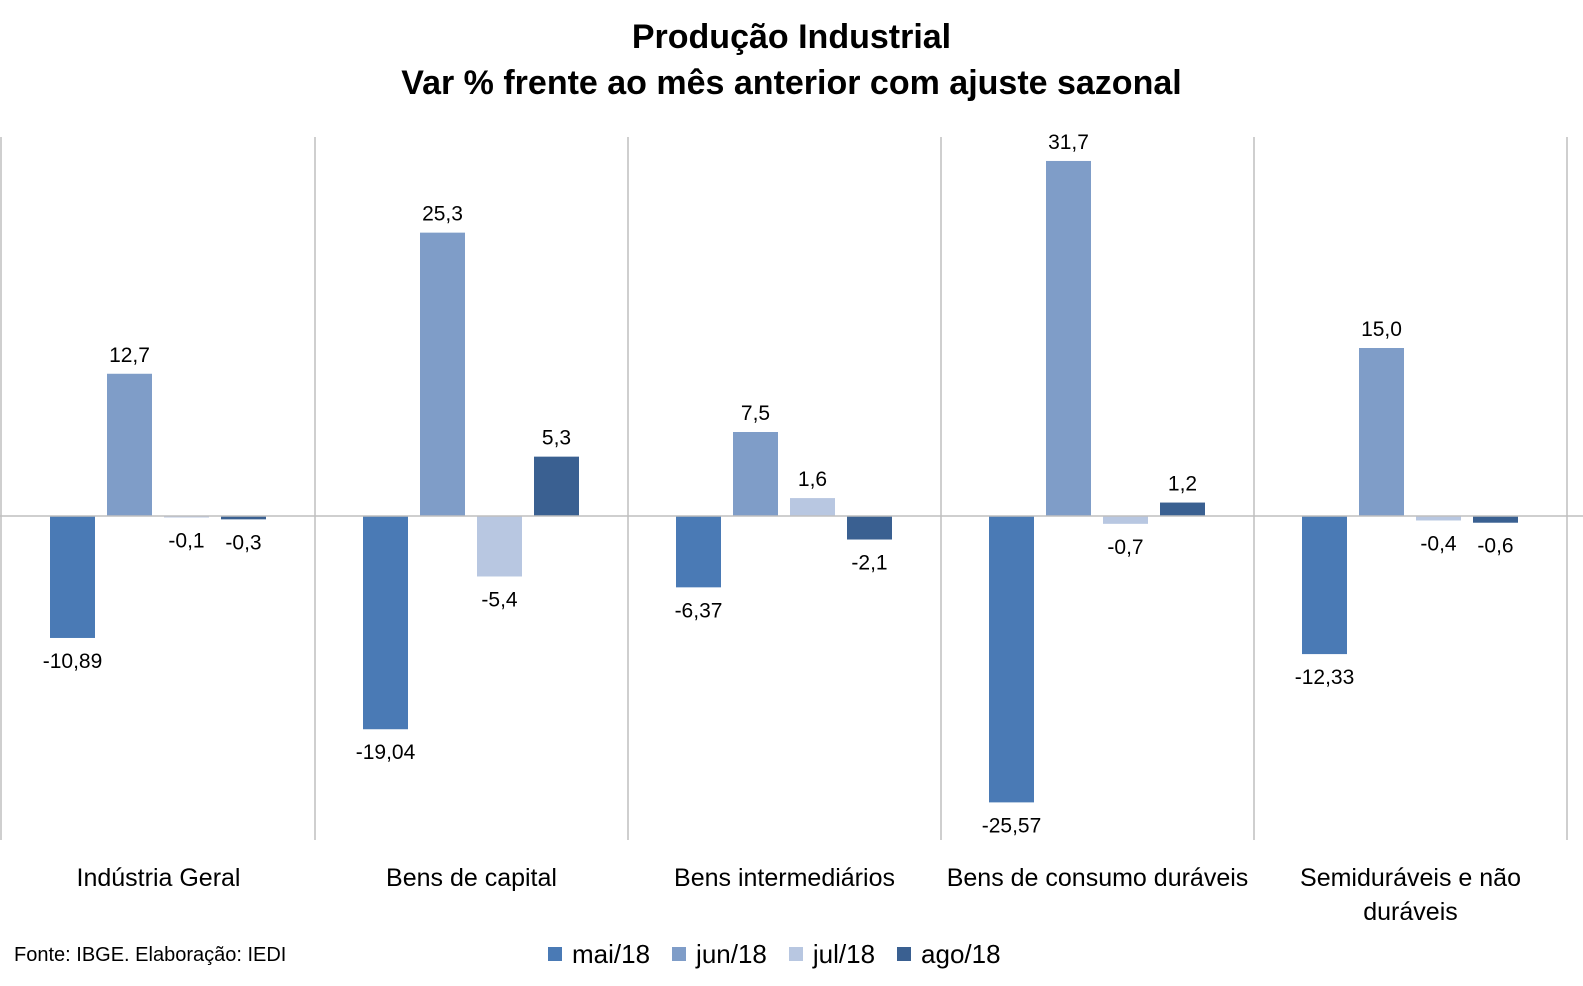 The height and width of the screenshot is (986, 1583). Describe the element at coordinates (1012, 825) in the screenshot. I see `data-label: -25,57` at that location.